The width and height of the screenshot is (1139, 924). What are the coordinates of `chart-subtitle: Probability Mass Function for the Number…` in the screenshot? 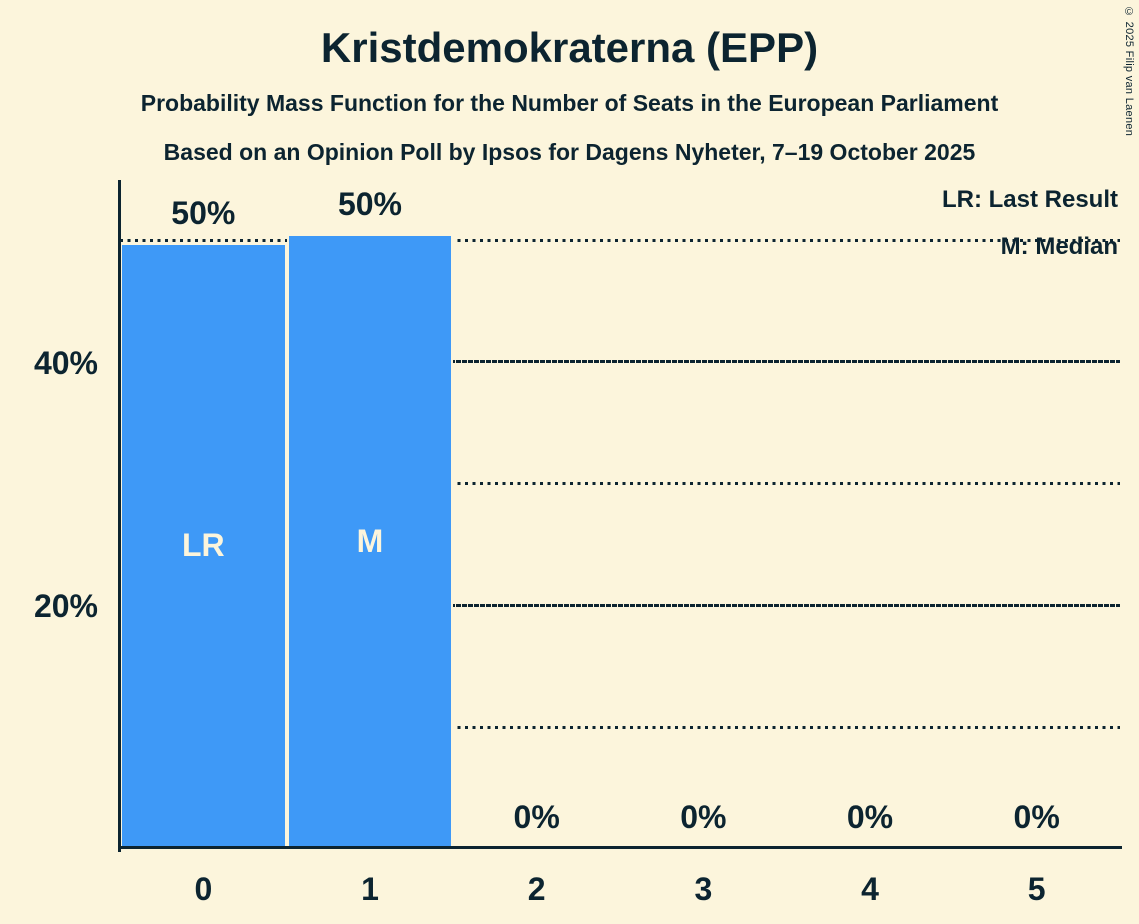 It's located at (569, 103).